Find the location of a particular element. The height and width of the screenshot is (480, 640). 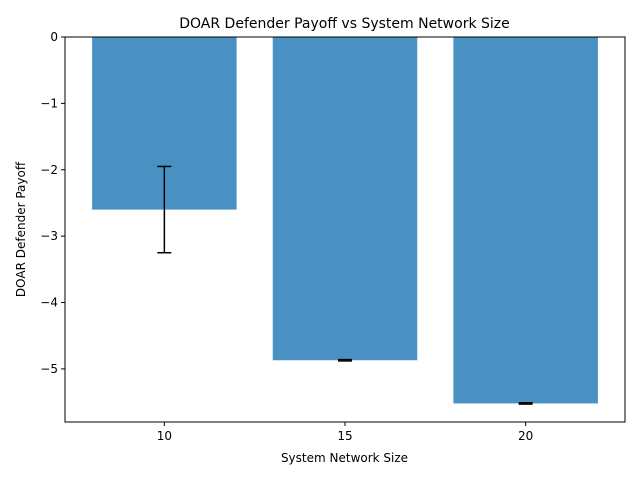

y-axis: 0 −1 −2 −3 −4 −5 is located at coordinates (52, 203).